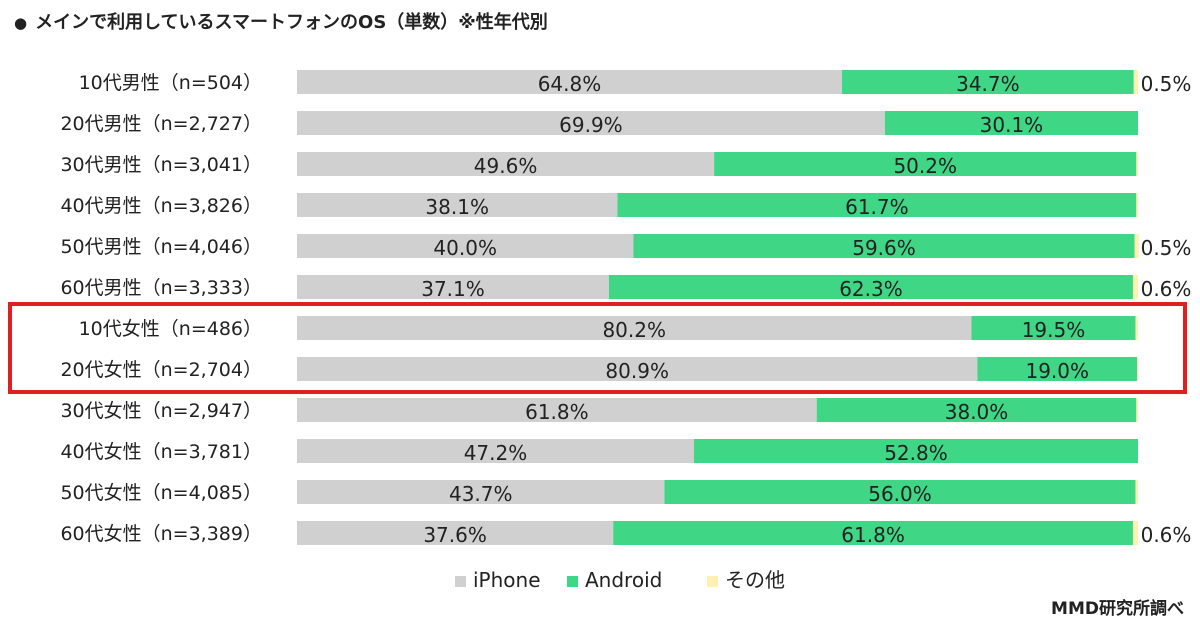 Image resolution: width=1200 pixels, height=631 pixels. Describe the element at coordinates (712, 581) in the screenshot. I see `legend-swatch-その他` at that location.